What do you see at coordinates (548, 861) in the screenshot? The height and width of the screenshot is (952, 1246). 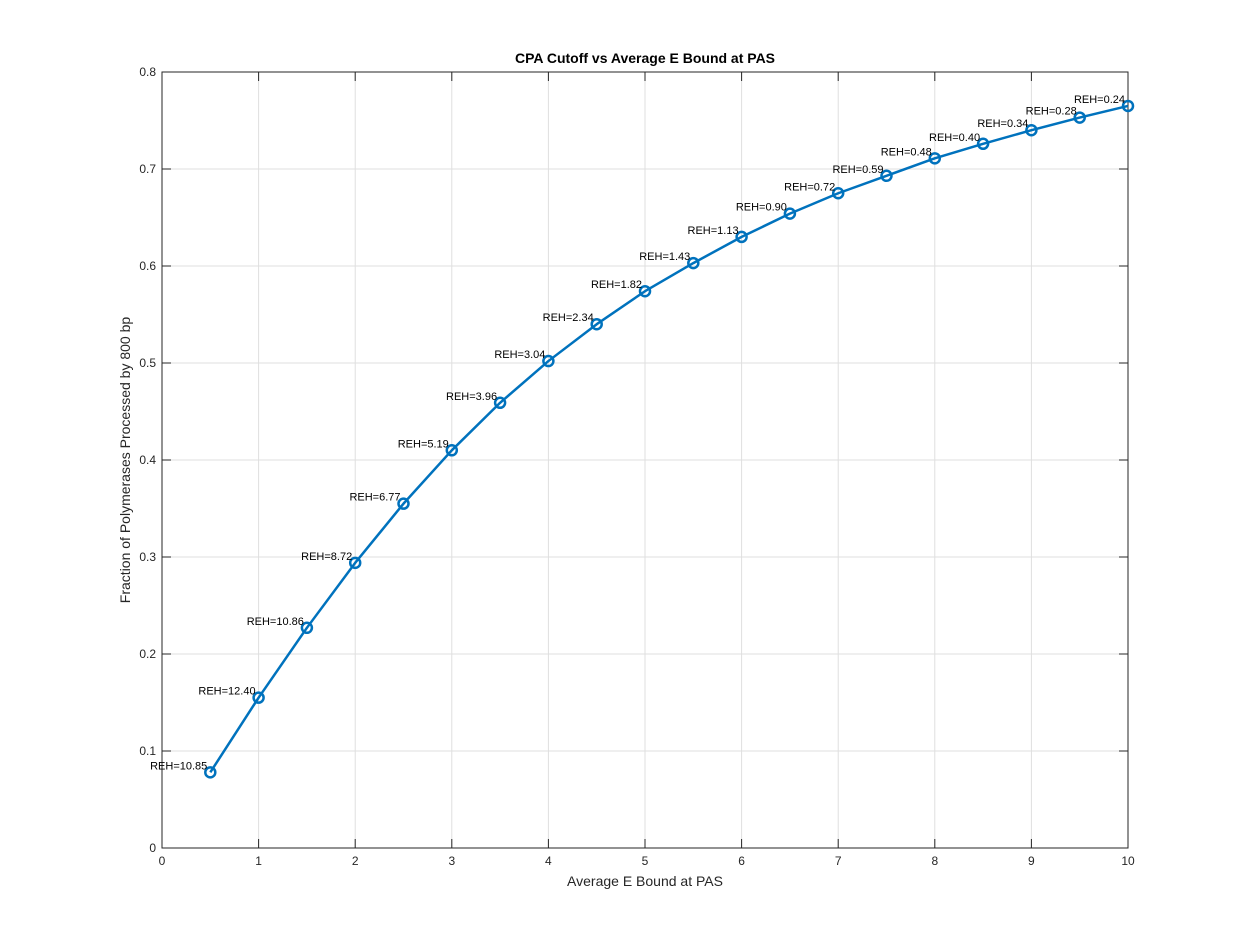 I see `x-tick-label: 4` at bounding box center [548, 861].